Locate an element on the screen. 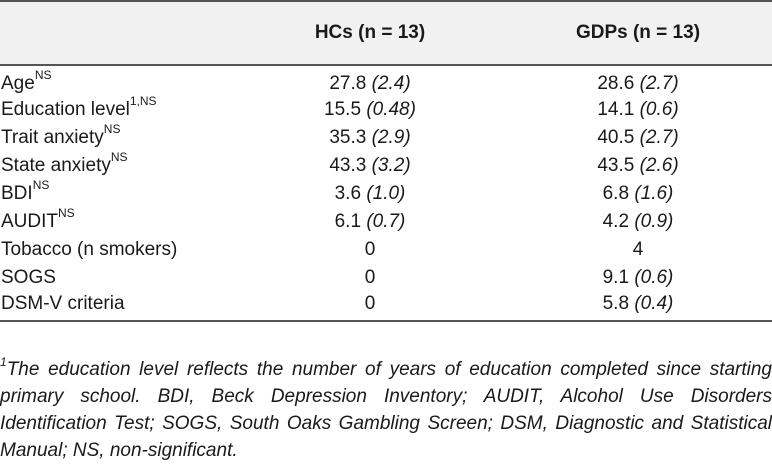  mean-value: 28.6 is located at coordinates (616, 83).